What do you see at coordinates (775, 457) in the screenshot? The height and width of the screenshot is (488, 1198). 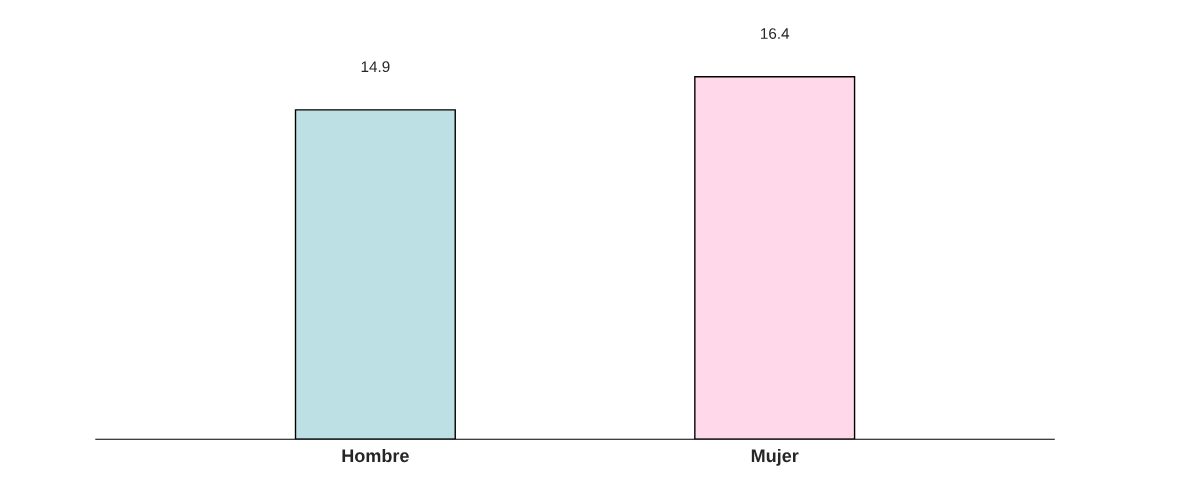 I see `x-tick-label: Mujer` at bounding box center [775, 457].